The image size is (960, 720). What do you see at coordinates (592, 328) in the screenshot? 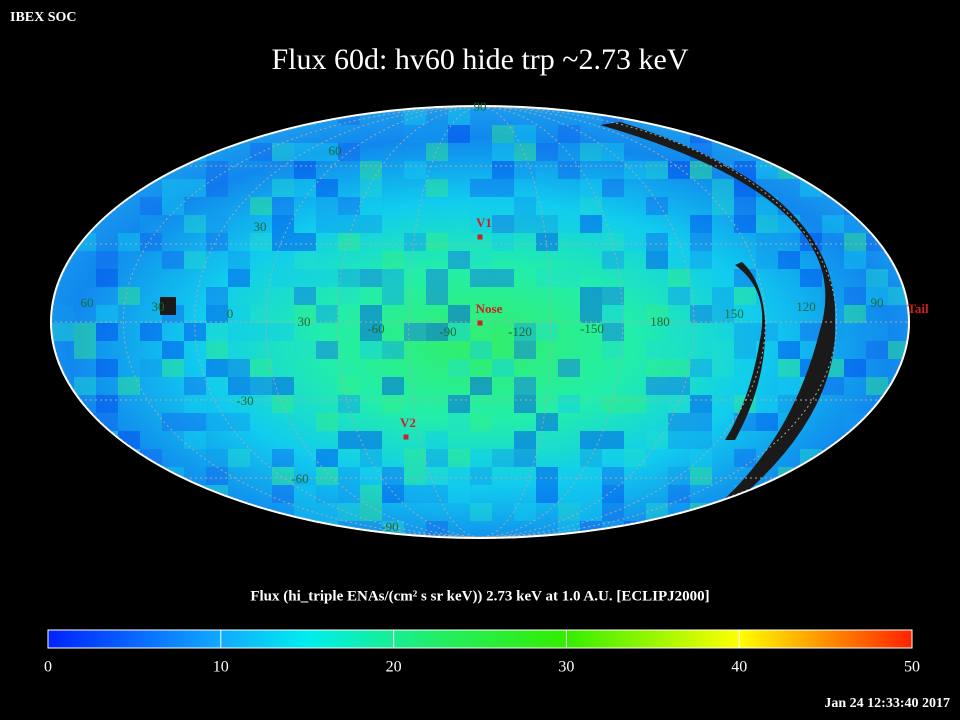
I see `grid-label: -150` at bounding box center [592, 328].